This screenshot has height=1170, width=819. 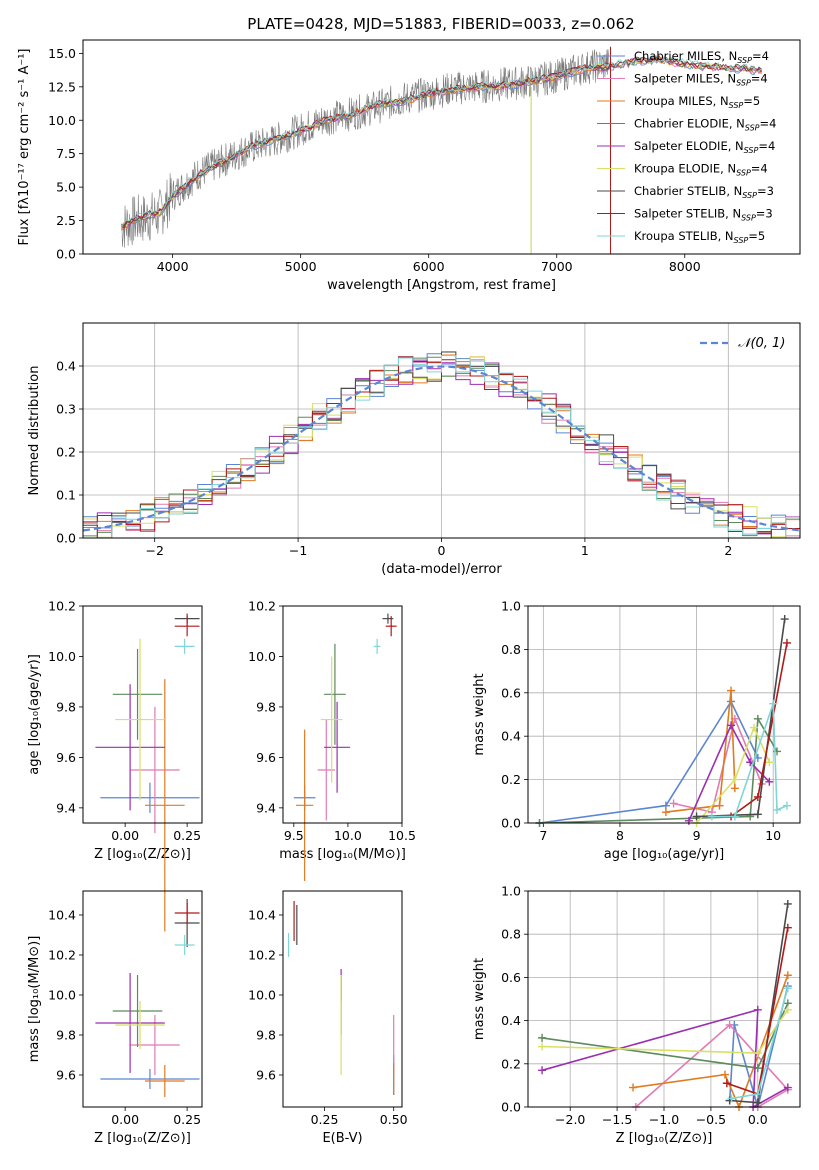 What do you see at coordinates (262, 915) in the screenshot?
I see `y-tick-label: 10.4` at bounding box center [262, 915].